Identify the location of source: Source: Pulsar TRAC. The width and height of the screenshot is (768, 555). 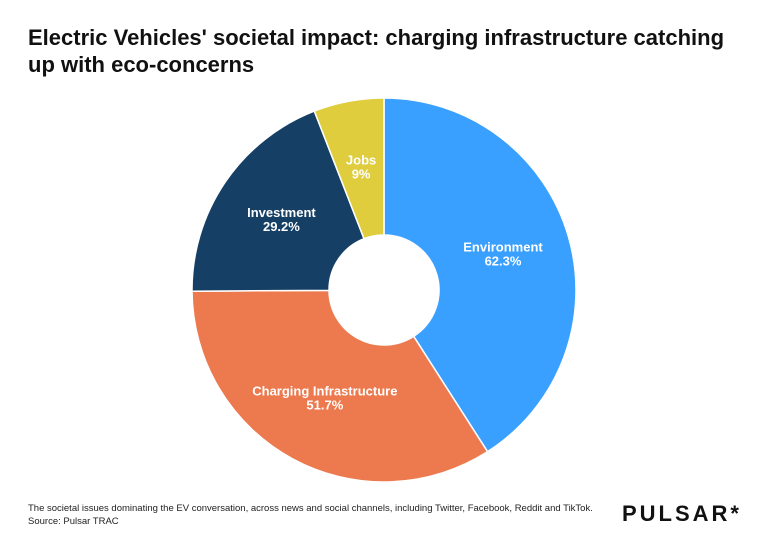
(73, 521).